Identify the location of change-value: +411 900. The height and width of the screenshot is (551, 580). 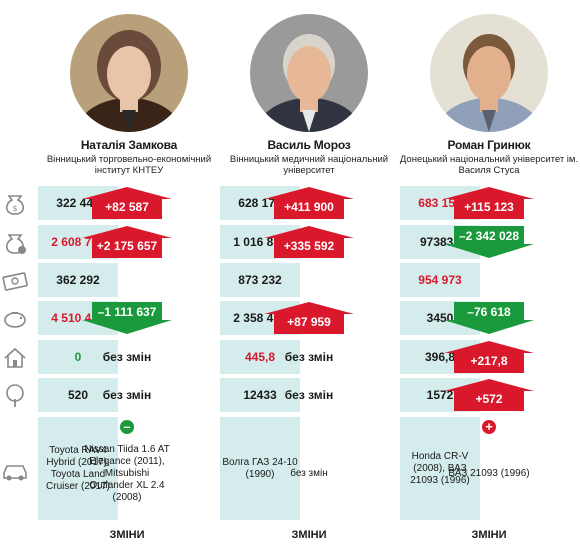
(309, 207).